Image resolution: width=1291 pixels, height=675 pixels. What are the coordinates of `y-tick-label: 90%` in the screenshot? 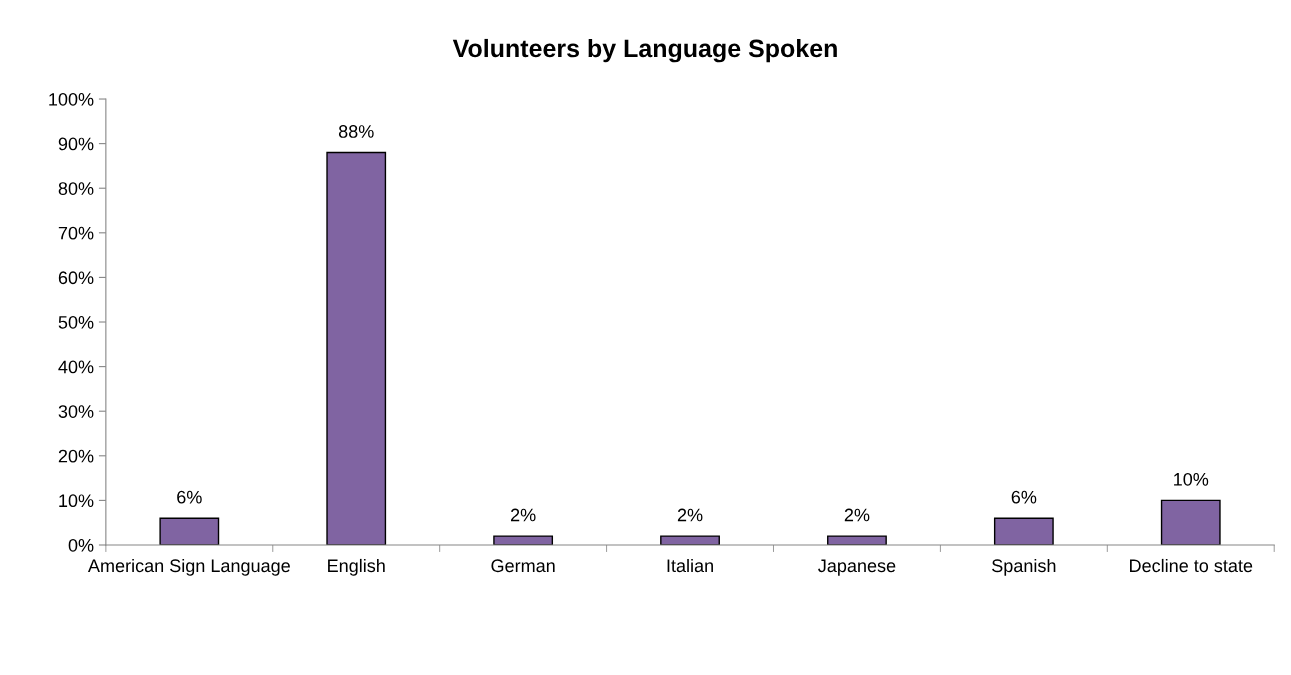 It's located at (76, 144).